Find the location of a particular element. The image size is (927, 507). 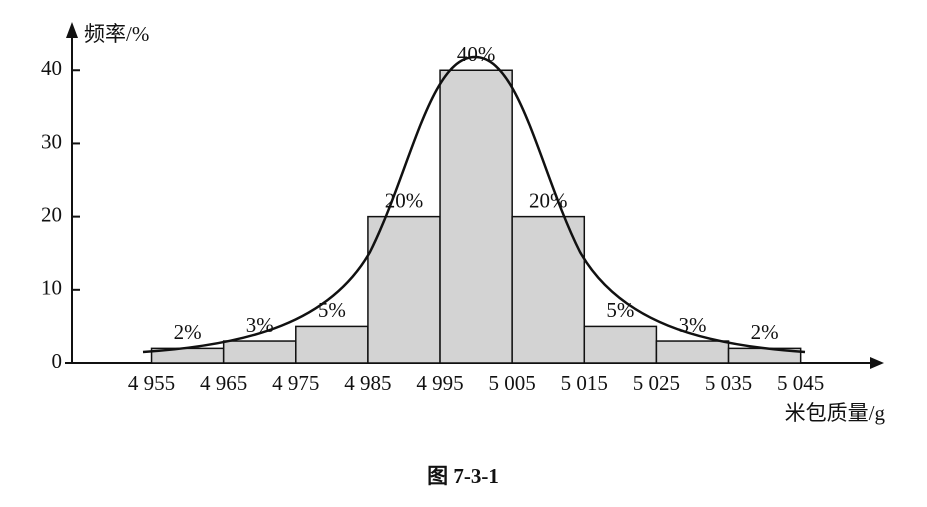

value-label: 40% is located at coordinates (476, 54).